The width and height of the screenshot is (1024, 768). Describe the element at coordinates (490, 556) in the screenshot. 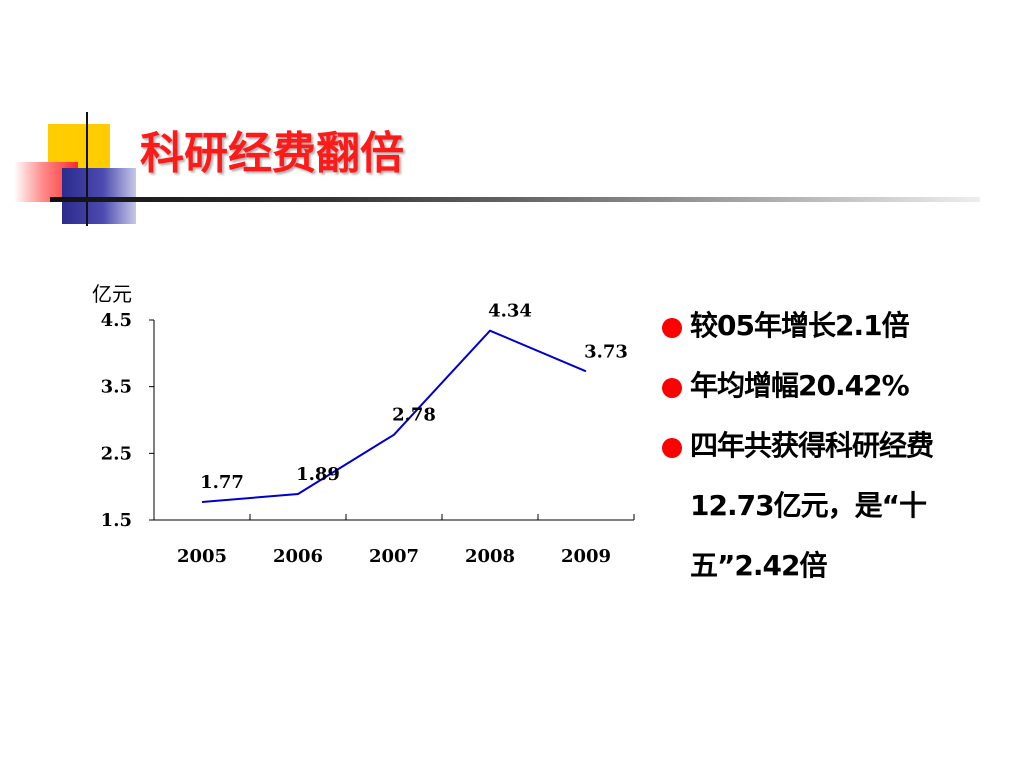

I see `x-tick-label: 2008` at that location.